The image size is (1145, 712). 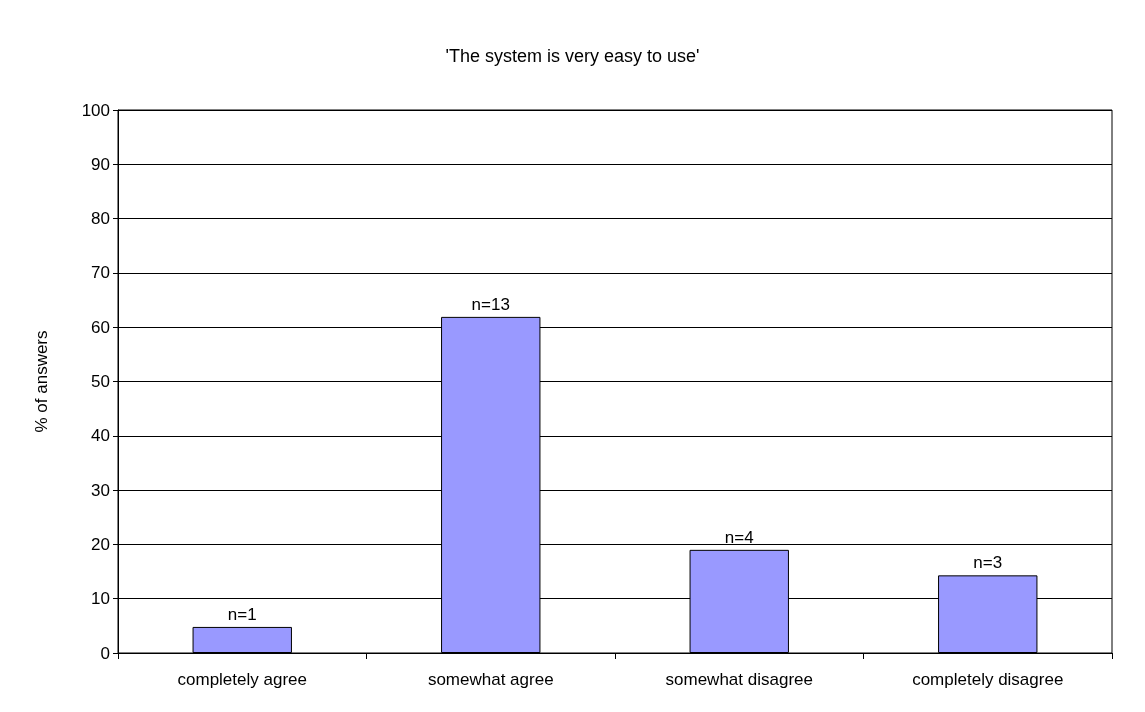 I want to click on y-tick-label: 100, so click(x=95, y=110).